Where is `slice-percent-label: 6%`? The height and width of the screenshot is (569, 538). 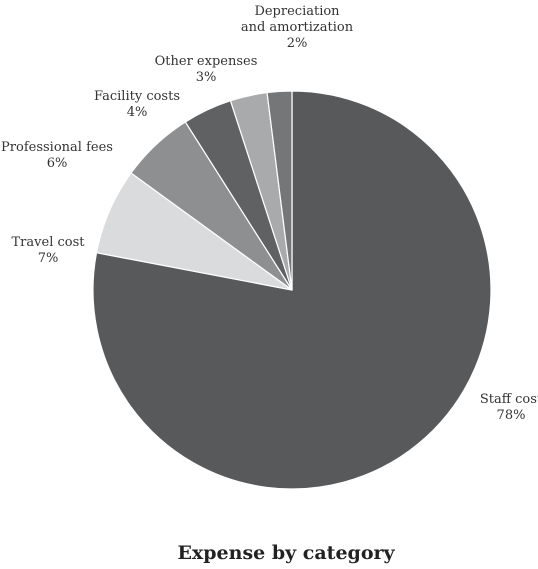 slice-percent-label: 6% is located at coordinates (57, 163).